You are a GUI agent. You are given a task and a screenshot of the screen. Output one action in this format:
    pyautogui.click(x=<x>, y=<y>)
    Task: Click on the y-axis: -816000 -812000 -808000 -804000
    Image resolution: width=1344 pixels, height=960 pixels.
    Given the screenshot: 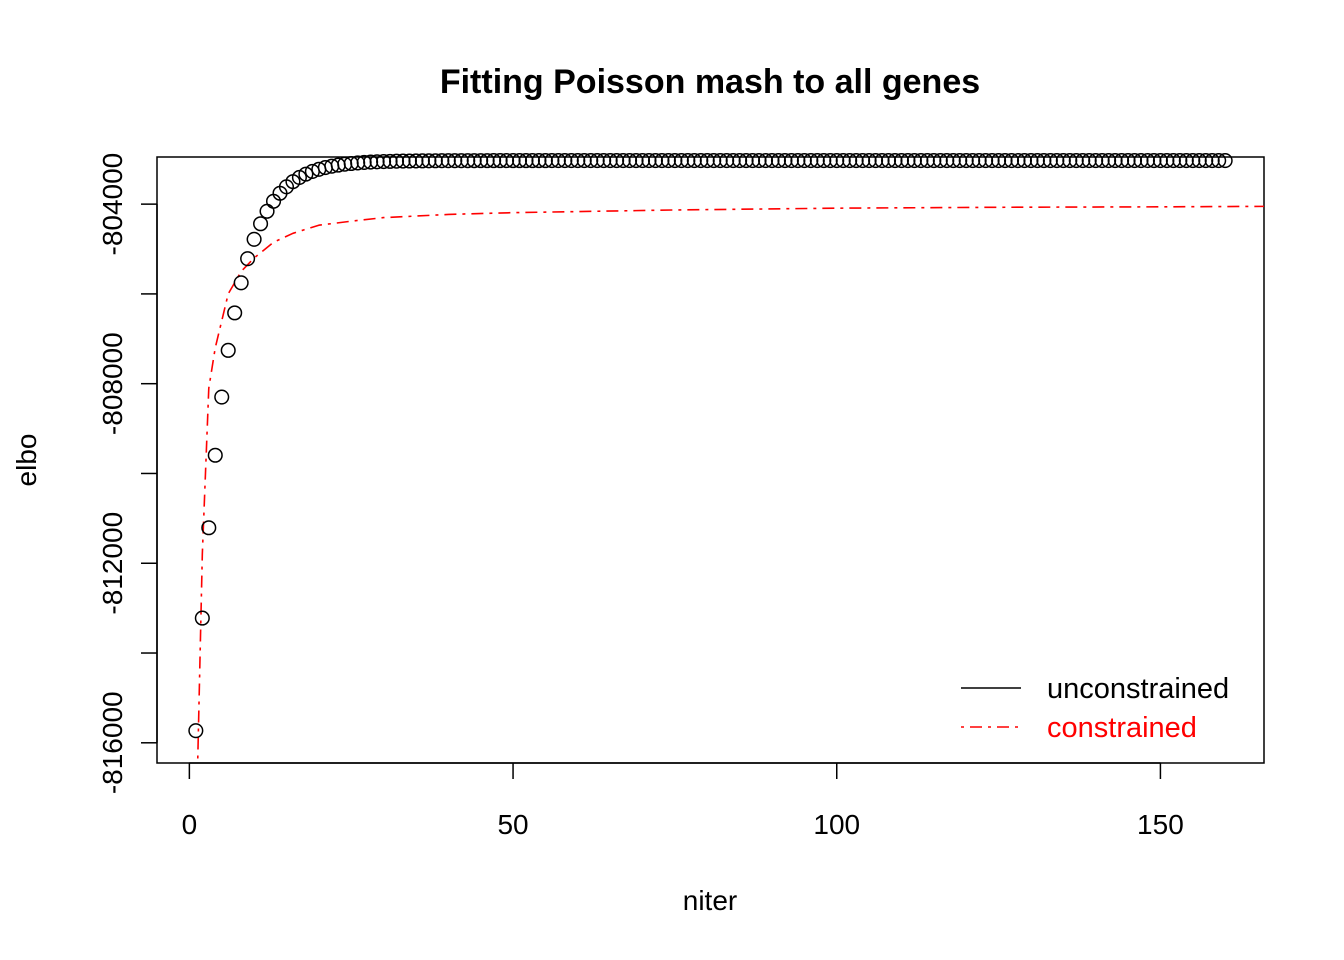 What is the action you would take?
    pyautogui.click(x=127, y=473)
    